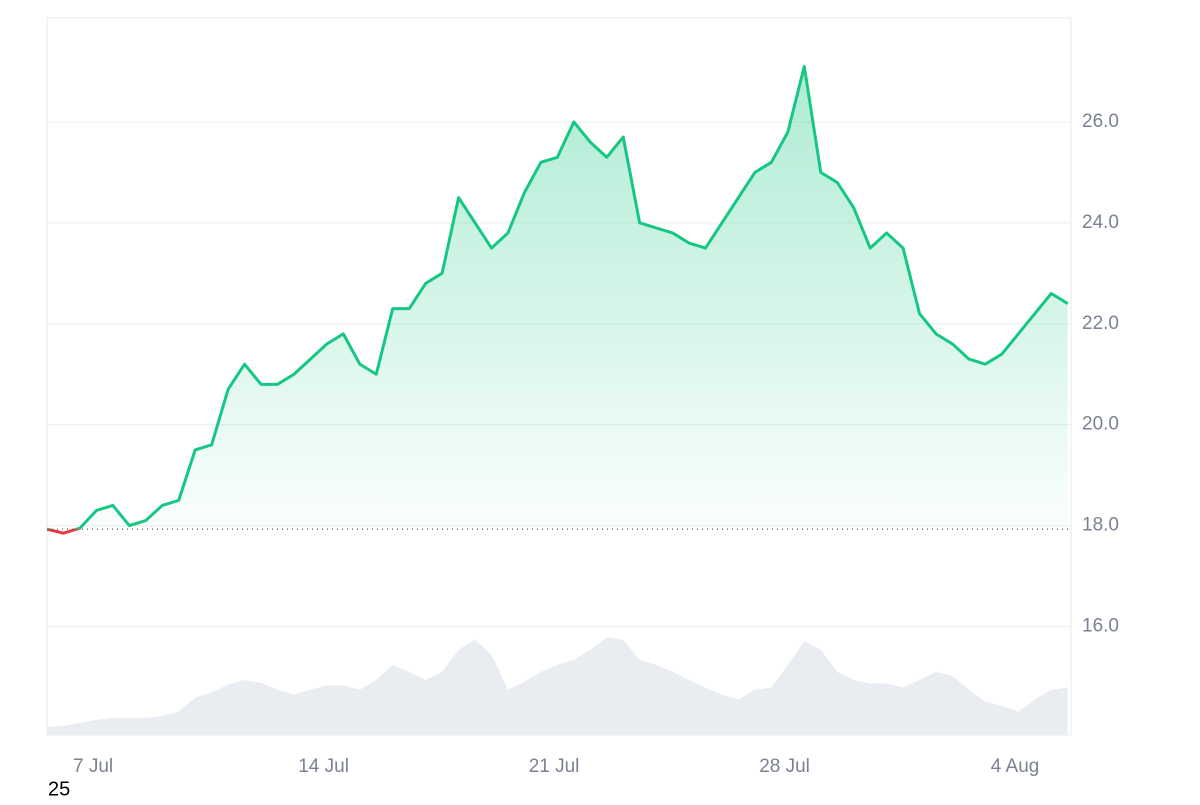  I want to click on x-tick-label: 14 Jul, so click(323, 766).